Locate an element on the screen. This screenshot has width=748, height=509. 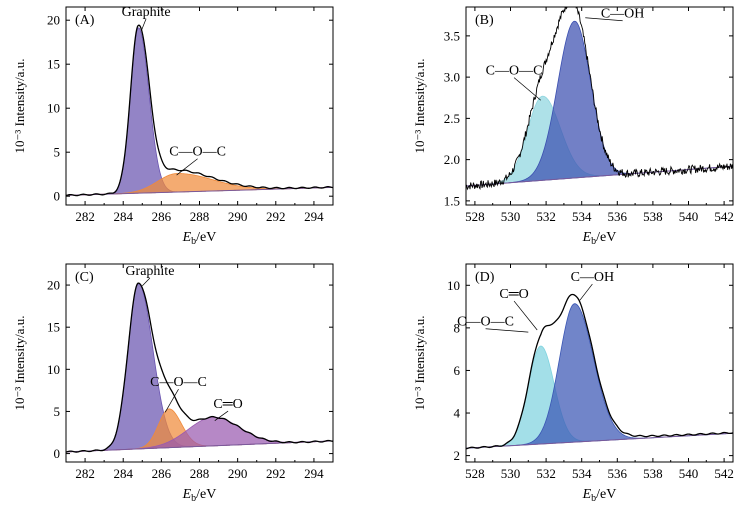
panel-label: (C) is located at coordinates (84, 277).